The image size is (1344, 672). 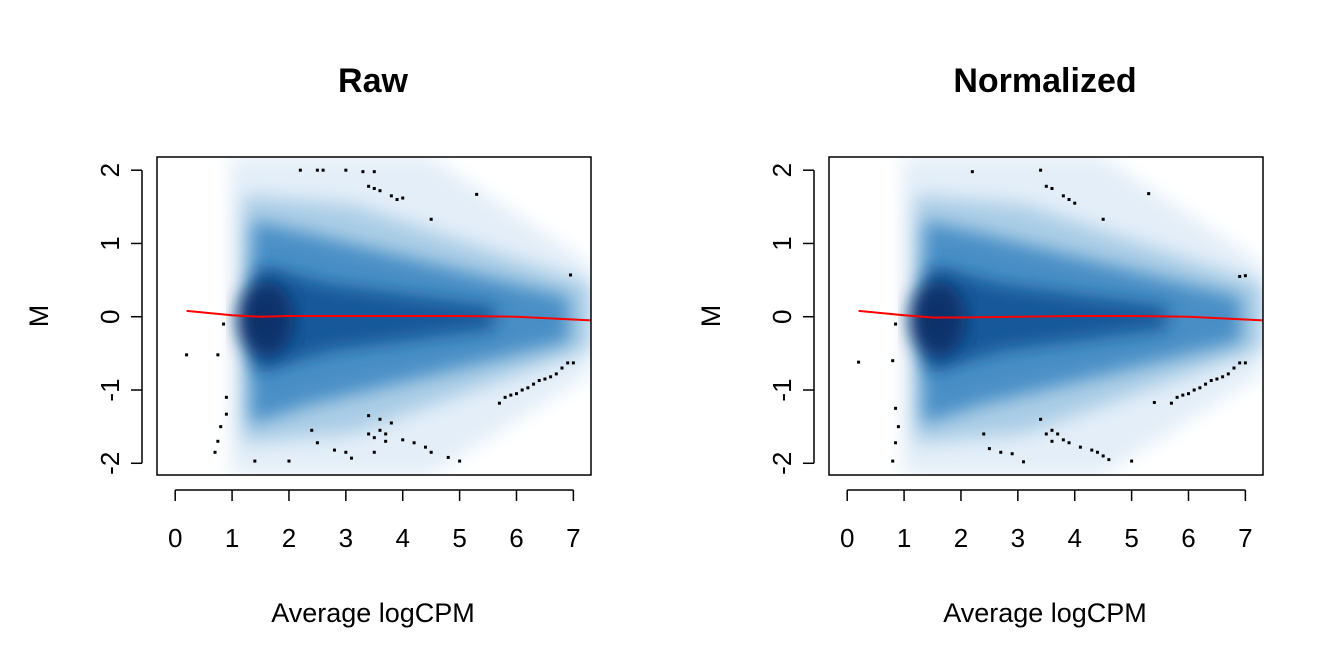 What do you see at coordinates (110, 243) in the screenshot?
I see `y-tick-label: 1` at bounding box center [110, 243].